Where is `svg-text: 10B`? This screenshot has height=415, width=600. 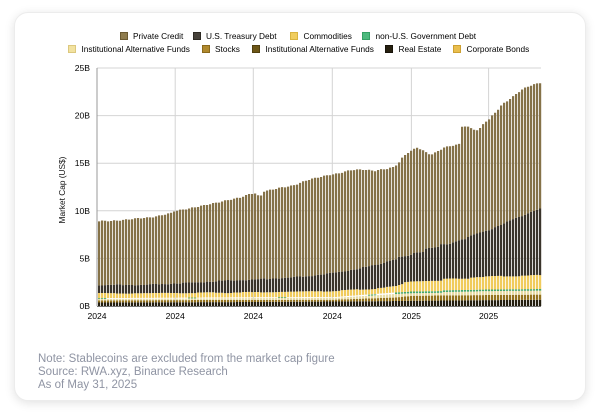
svg-text: 10B is located at coordinates (83, 211).